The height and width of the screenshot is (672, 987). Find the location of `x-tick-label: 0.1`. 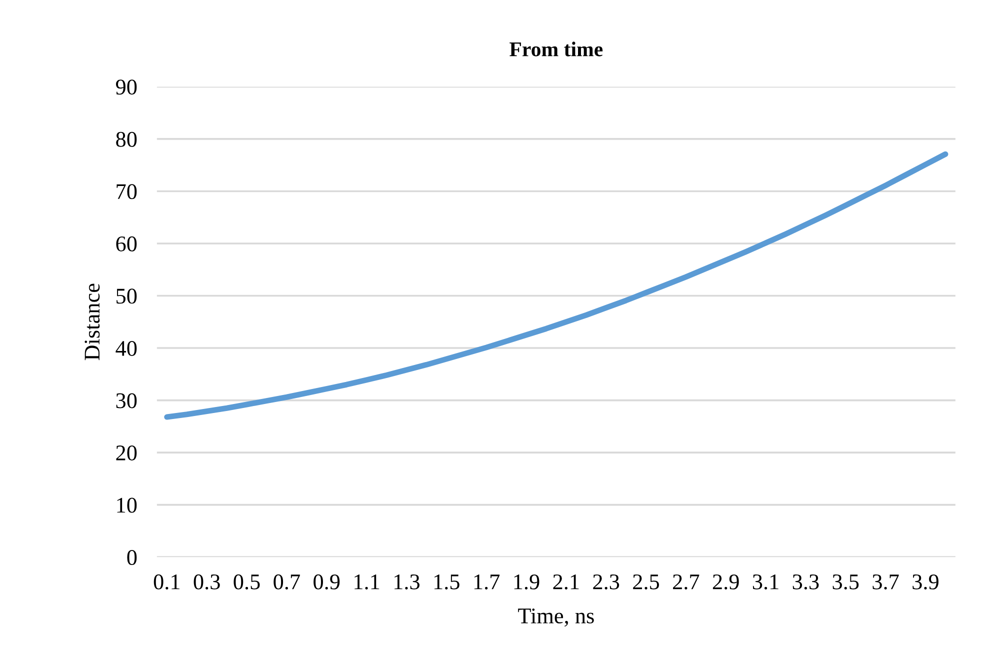

x-tick-label: 0.1 is located at coordinates (167, 582).